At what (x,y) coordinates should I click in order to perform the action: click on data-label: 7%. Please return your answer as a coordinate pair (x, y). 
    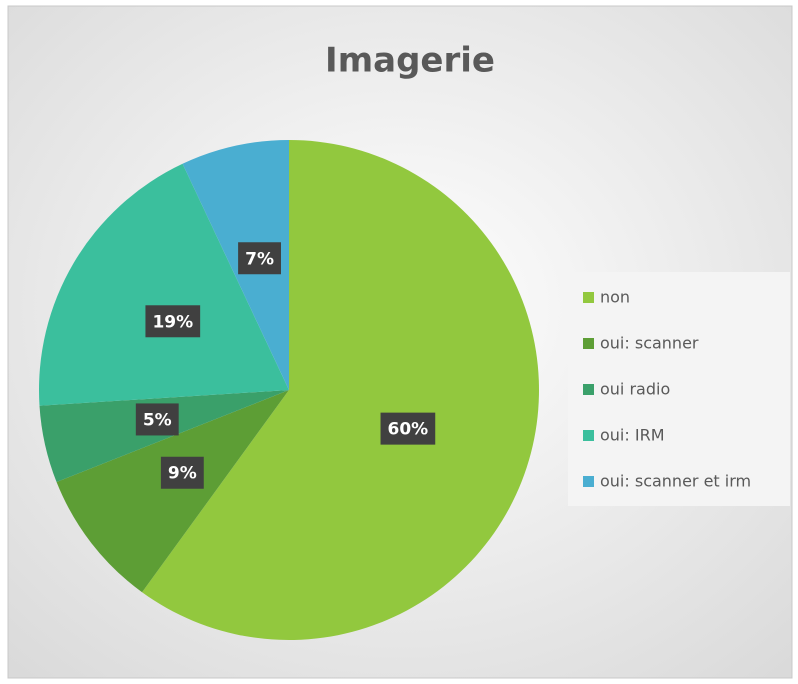
    Looking at the image, I should click on (259, 259).